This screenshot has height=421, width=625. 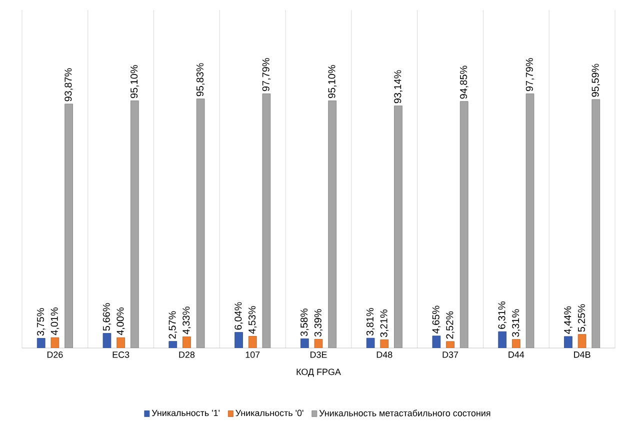 What do you see at coordinates (318, 372) in the screenshot?
I see `x-axis-title: КОД FPGA` at bounding box center [318, 372].